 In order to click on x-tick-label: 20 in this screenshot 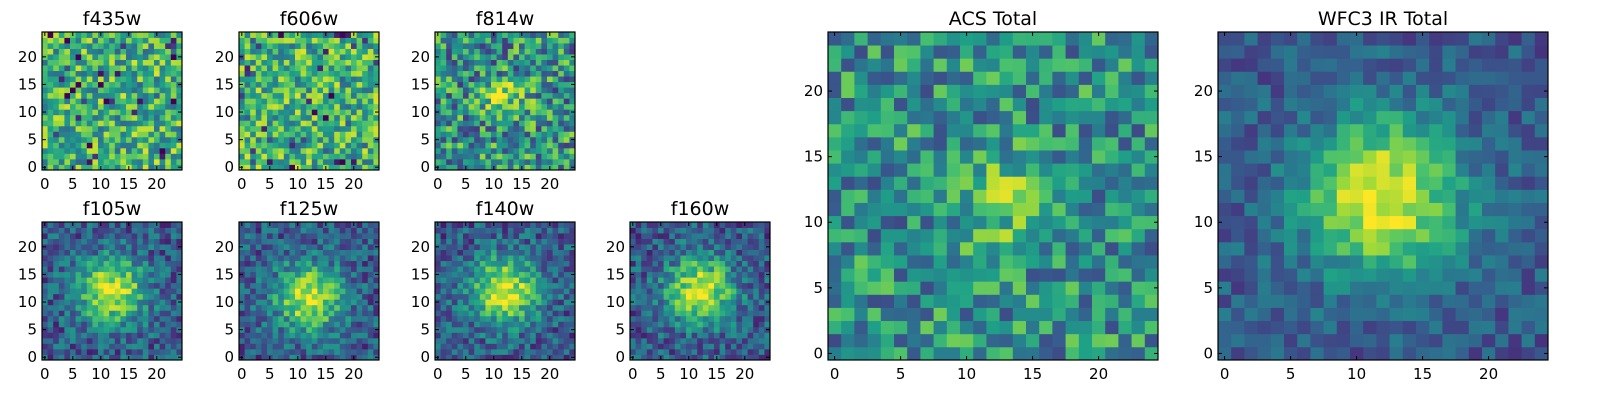, I will do `click(744, 374)`.